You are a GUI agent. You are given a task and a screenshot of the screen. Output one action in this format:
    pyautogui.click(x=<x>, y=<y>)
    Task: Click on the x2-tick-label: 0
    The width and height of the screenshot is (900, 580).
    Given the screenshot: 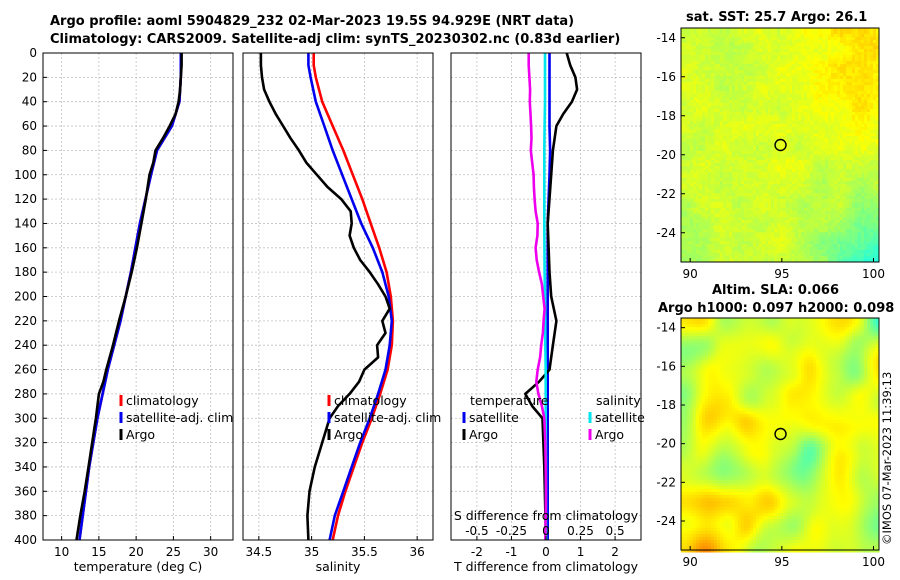 What is the action you would take?
    pyautogui.click(x=546, y=531)
    